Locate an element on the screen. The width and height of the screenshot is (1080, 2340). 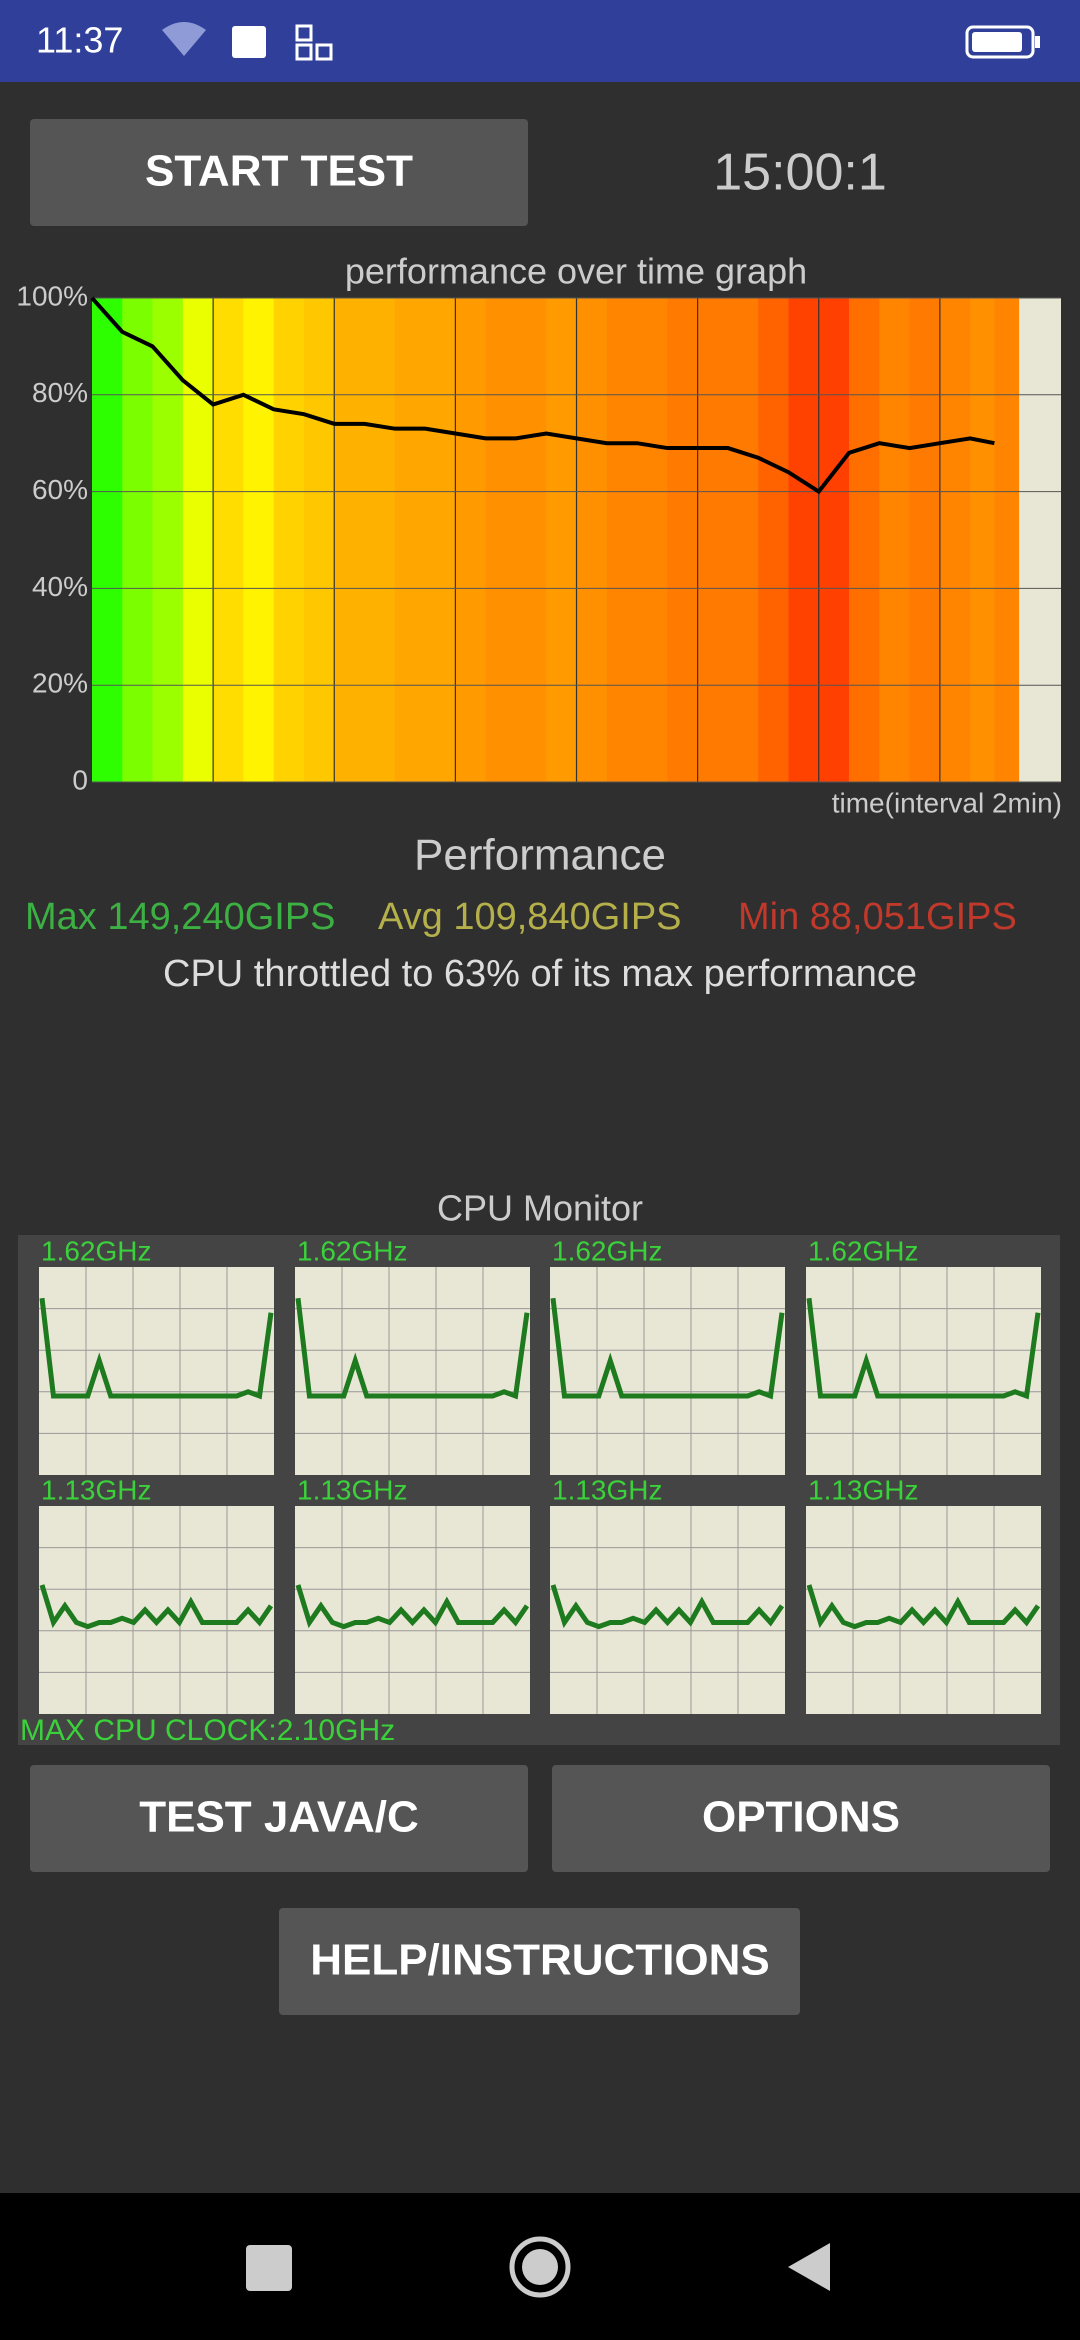
help-button is located at coordinates (539, 1961).